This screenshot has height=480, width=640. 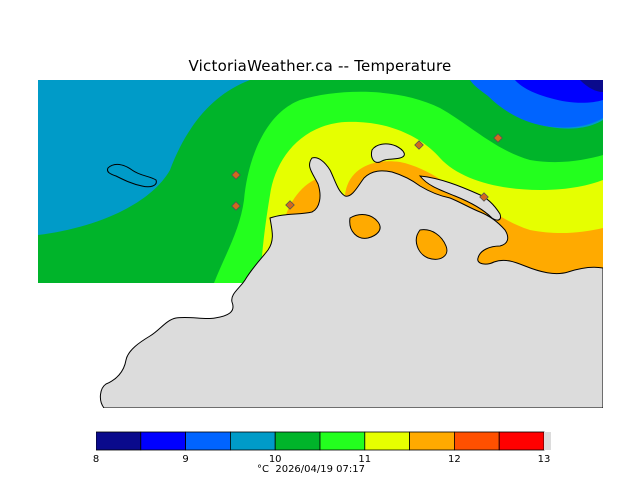 What do you see at coordinates (367, 172) in the screenshot?
I see `station-markers` at bounding box center [367, 172].